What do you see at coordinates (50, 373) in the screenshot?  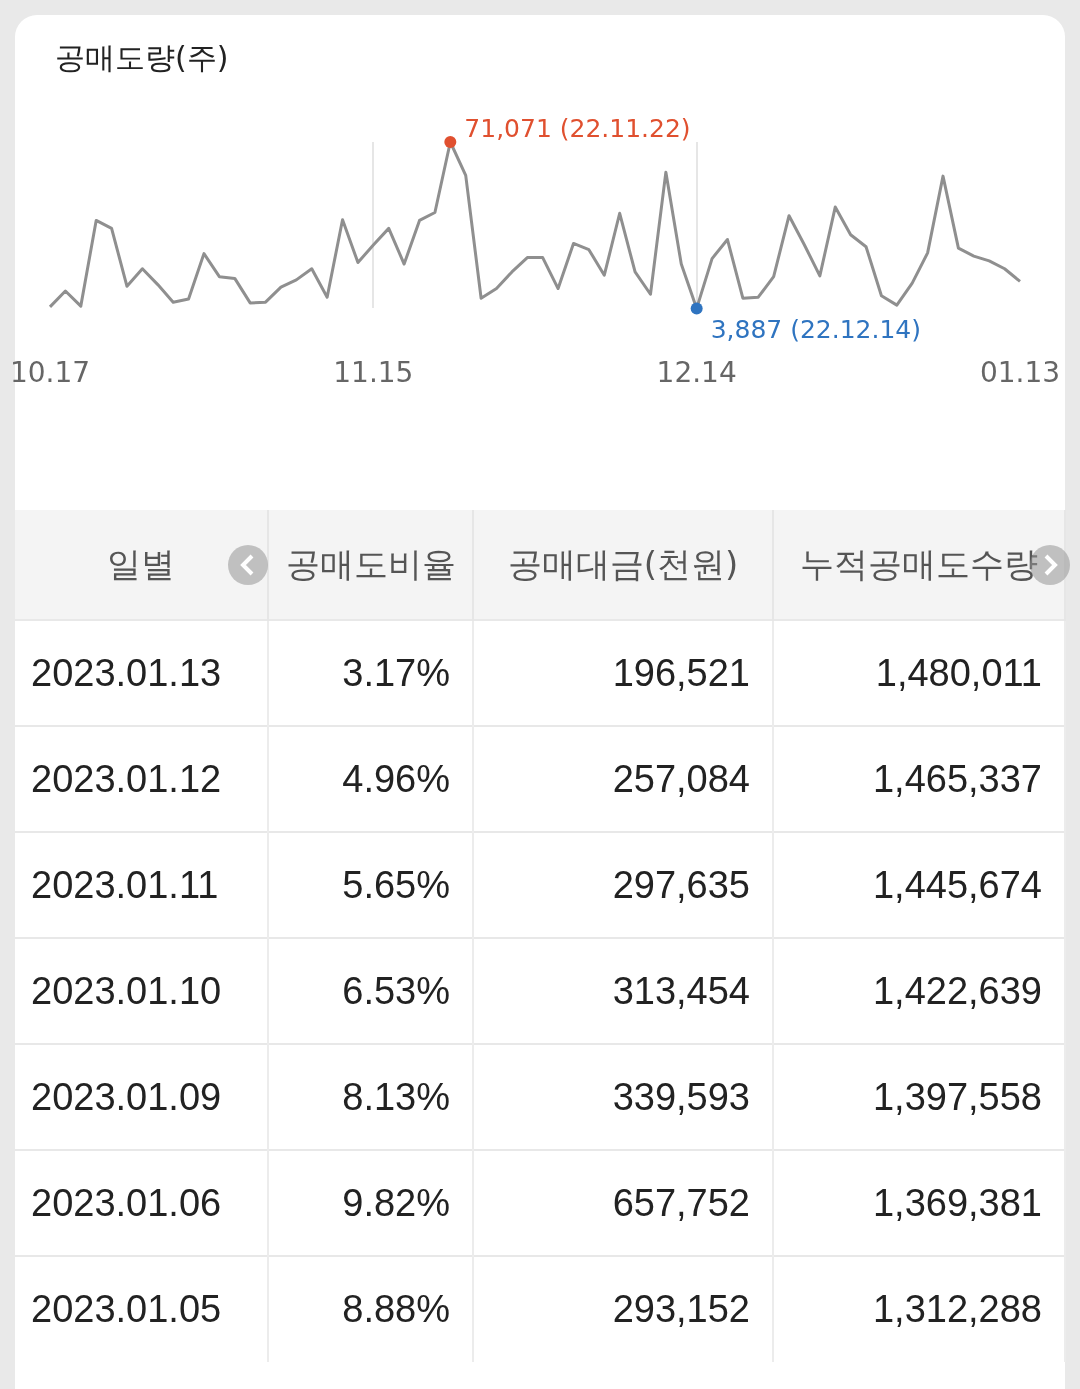 I see `x-tick-label: 10.17` at bounding box center [50, 373].